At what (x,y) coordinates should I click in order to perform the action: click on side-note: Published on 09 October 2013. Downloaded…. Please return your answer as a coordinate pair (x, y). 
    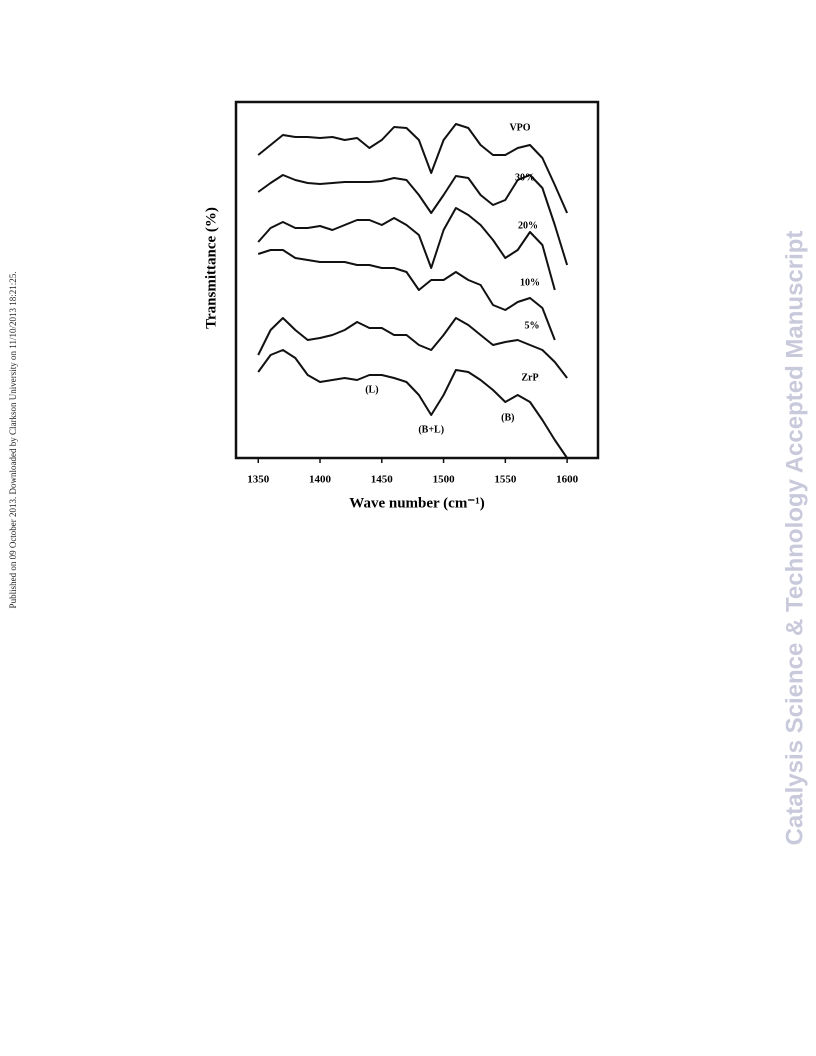
    Looking at the image, I should click on (13, 440).